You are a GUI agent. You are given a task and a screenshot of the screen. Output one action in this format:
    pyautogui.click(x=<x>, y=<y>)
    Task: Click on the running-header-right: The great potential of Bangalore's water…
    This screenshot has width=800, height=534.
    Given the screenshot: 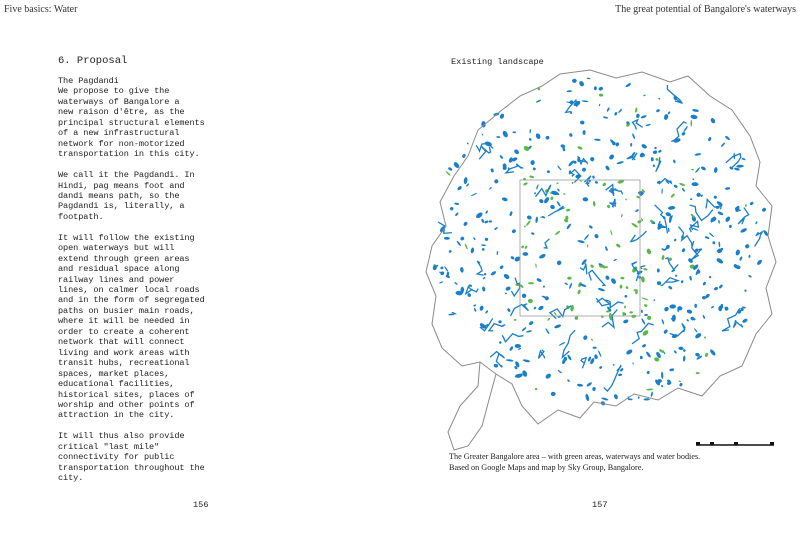 What is the action you would take?
    pyautogui.click(x=705, y=9)
    